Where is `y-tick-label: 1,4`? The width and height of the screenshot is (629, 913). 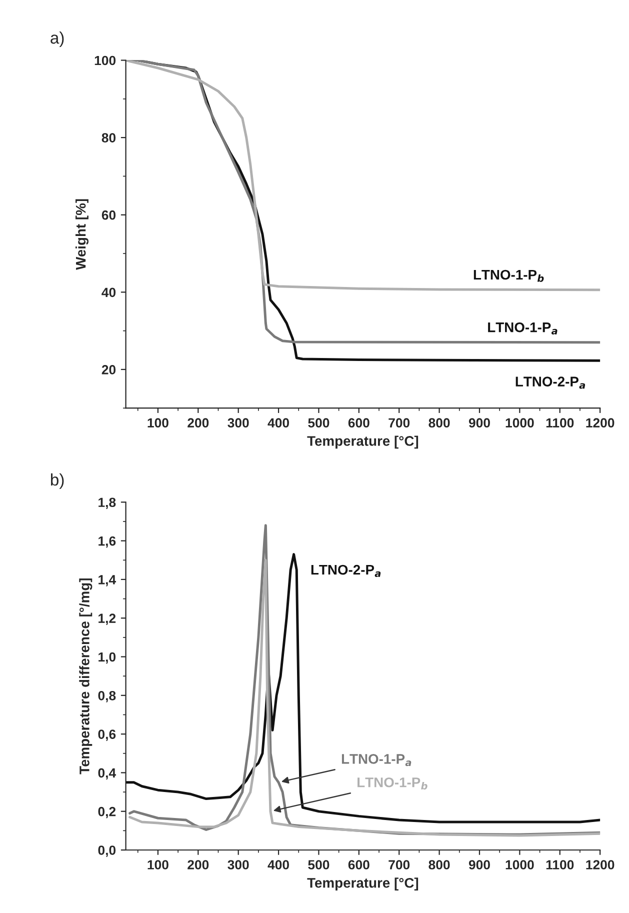 y-tick-label: 1,4 is located at coordinates (107, 580).